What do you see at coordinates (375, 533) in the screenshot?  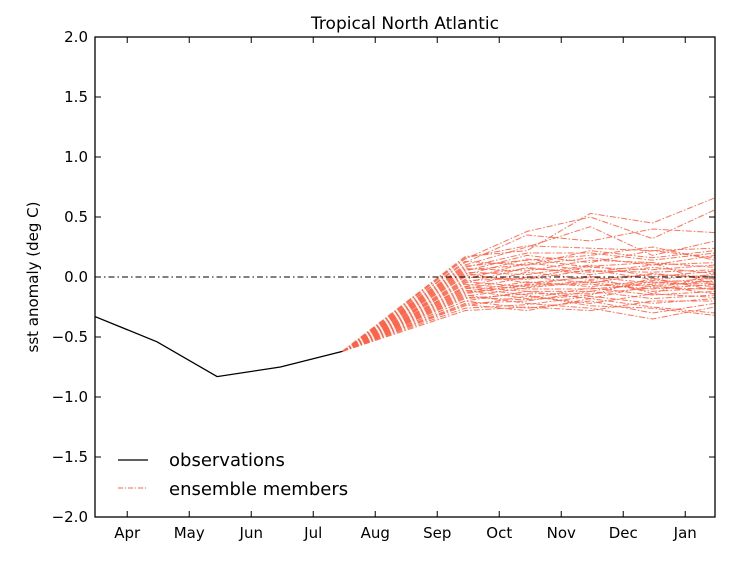 I see `x-tick-label: Aug` at bounding box center [375, 533].